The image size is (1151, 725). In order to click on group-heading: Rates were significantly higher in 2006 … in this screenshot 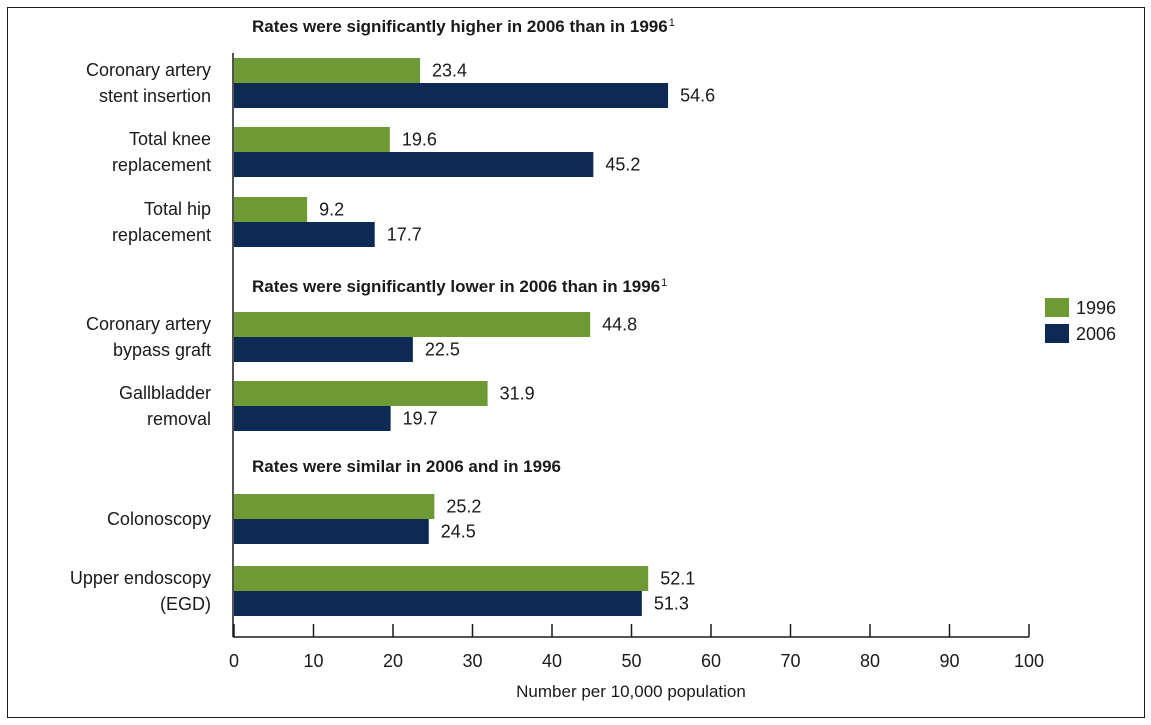, I will do `click(460, 26)`.